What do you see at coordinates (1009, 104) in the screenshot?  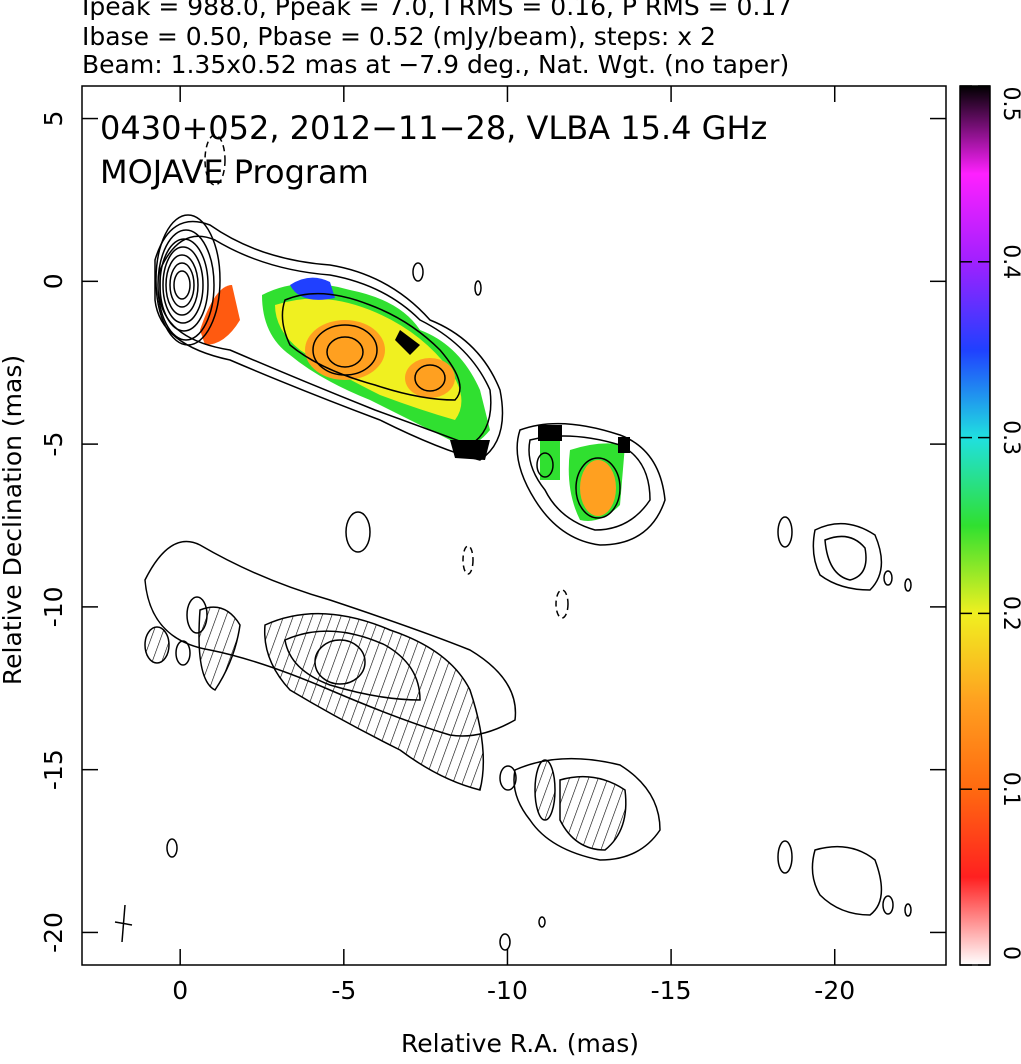 I see `colorbar-tick-label: 0.5` at bounding box center [1009, 104].